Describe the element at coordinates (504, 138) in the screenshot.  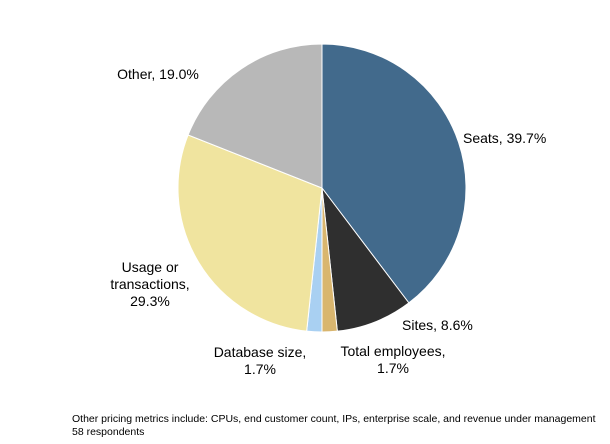
I see `slice-label-seats: Seats, 39.7%` at that location.